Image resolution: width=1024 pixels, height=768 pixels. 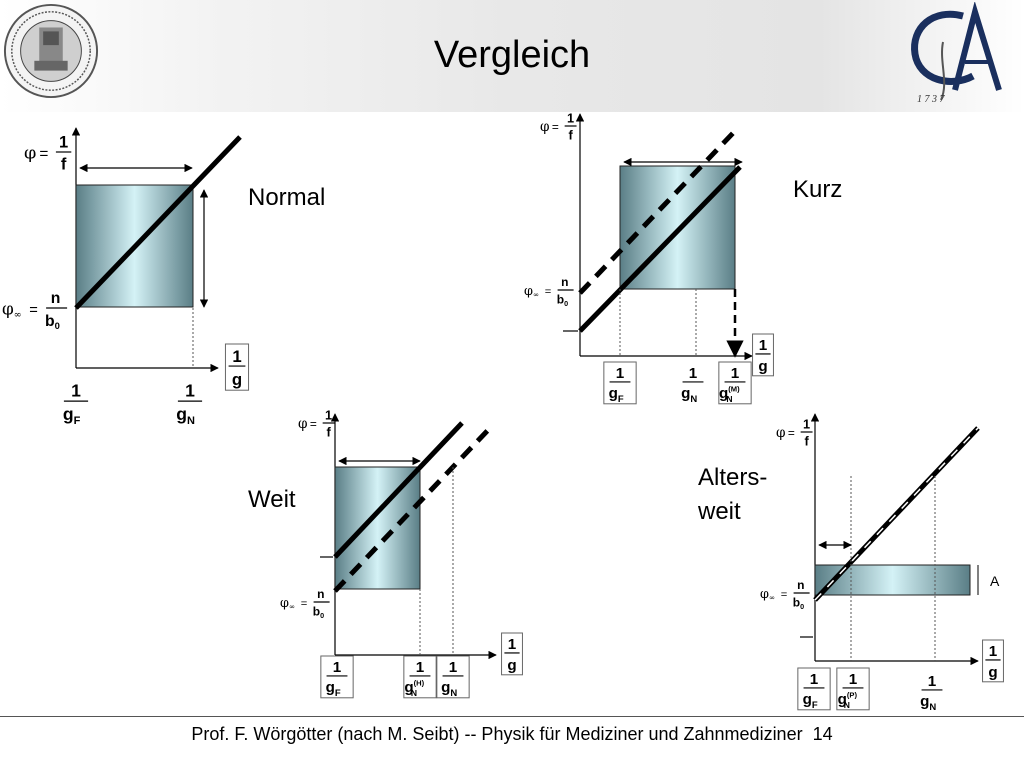 I want to click on weit-line, so click(x=398, y=490).